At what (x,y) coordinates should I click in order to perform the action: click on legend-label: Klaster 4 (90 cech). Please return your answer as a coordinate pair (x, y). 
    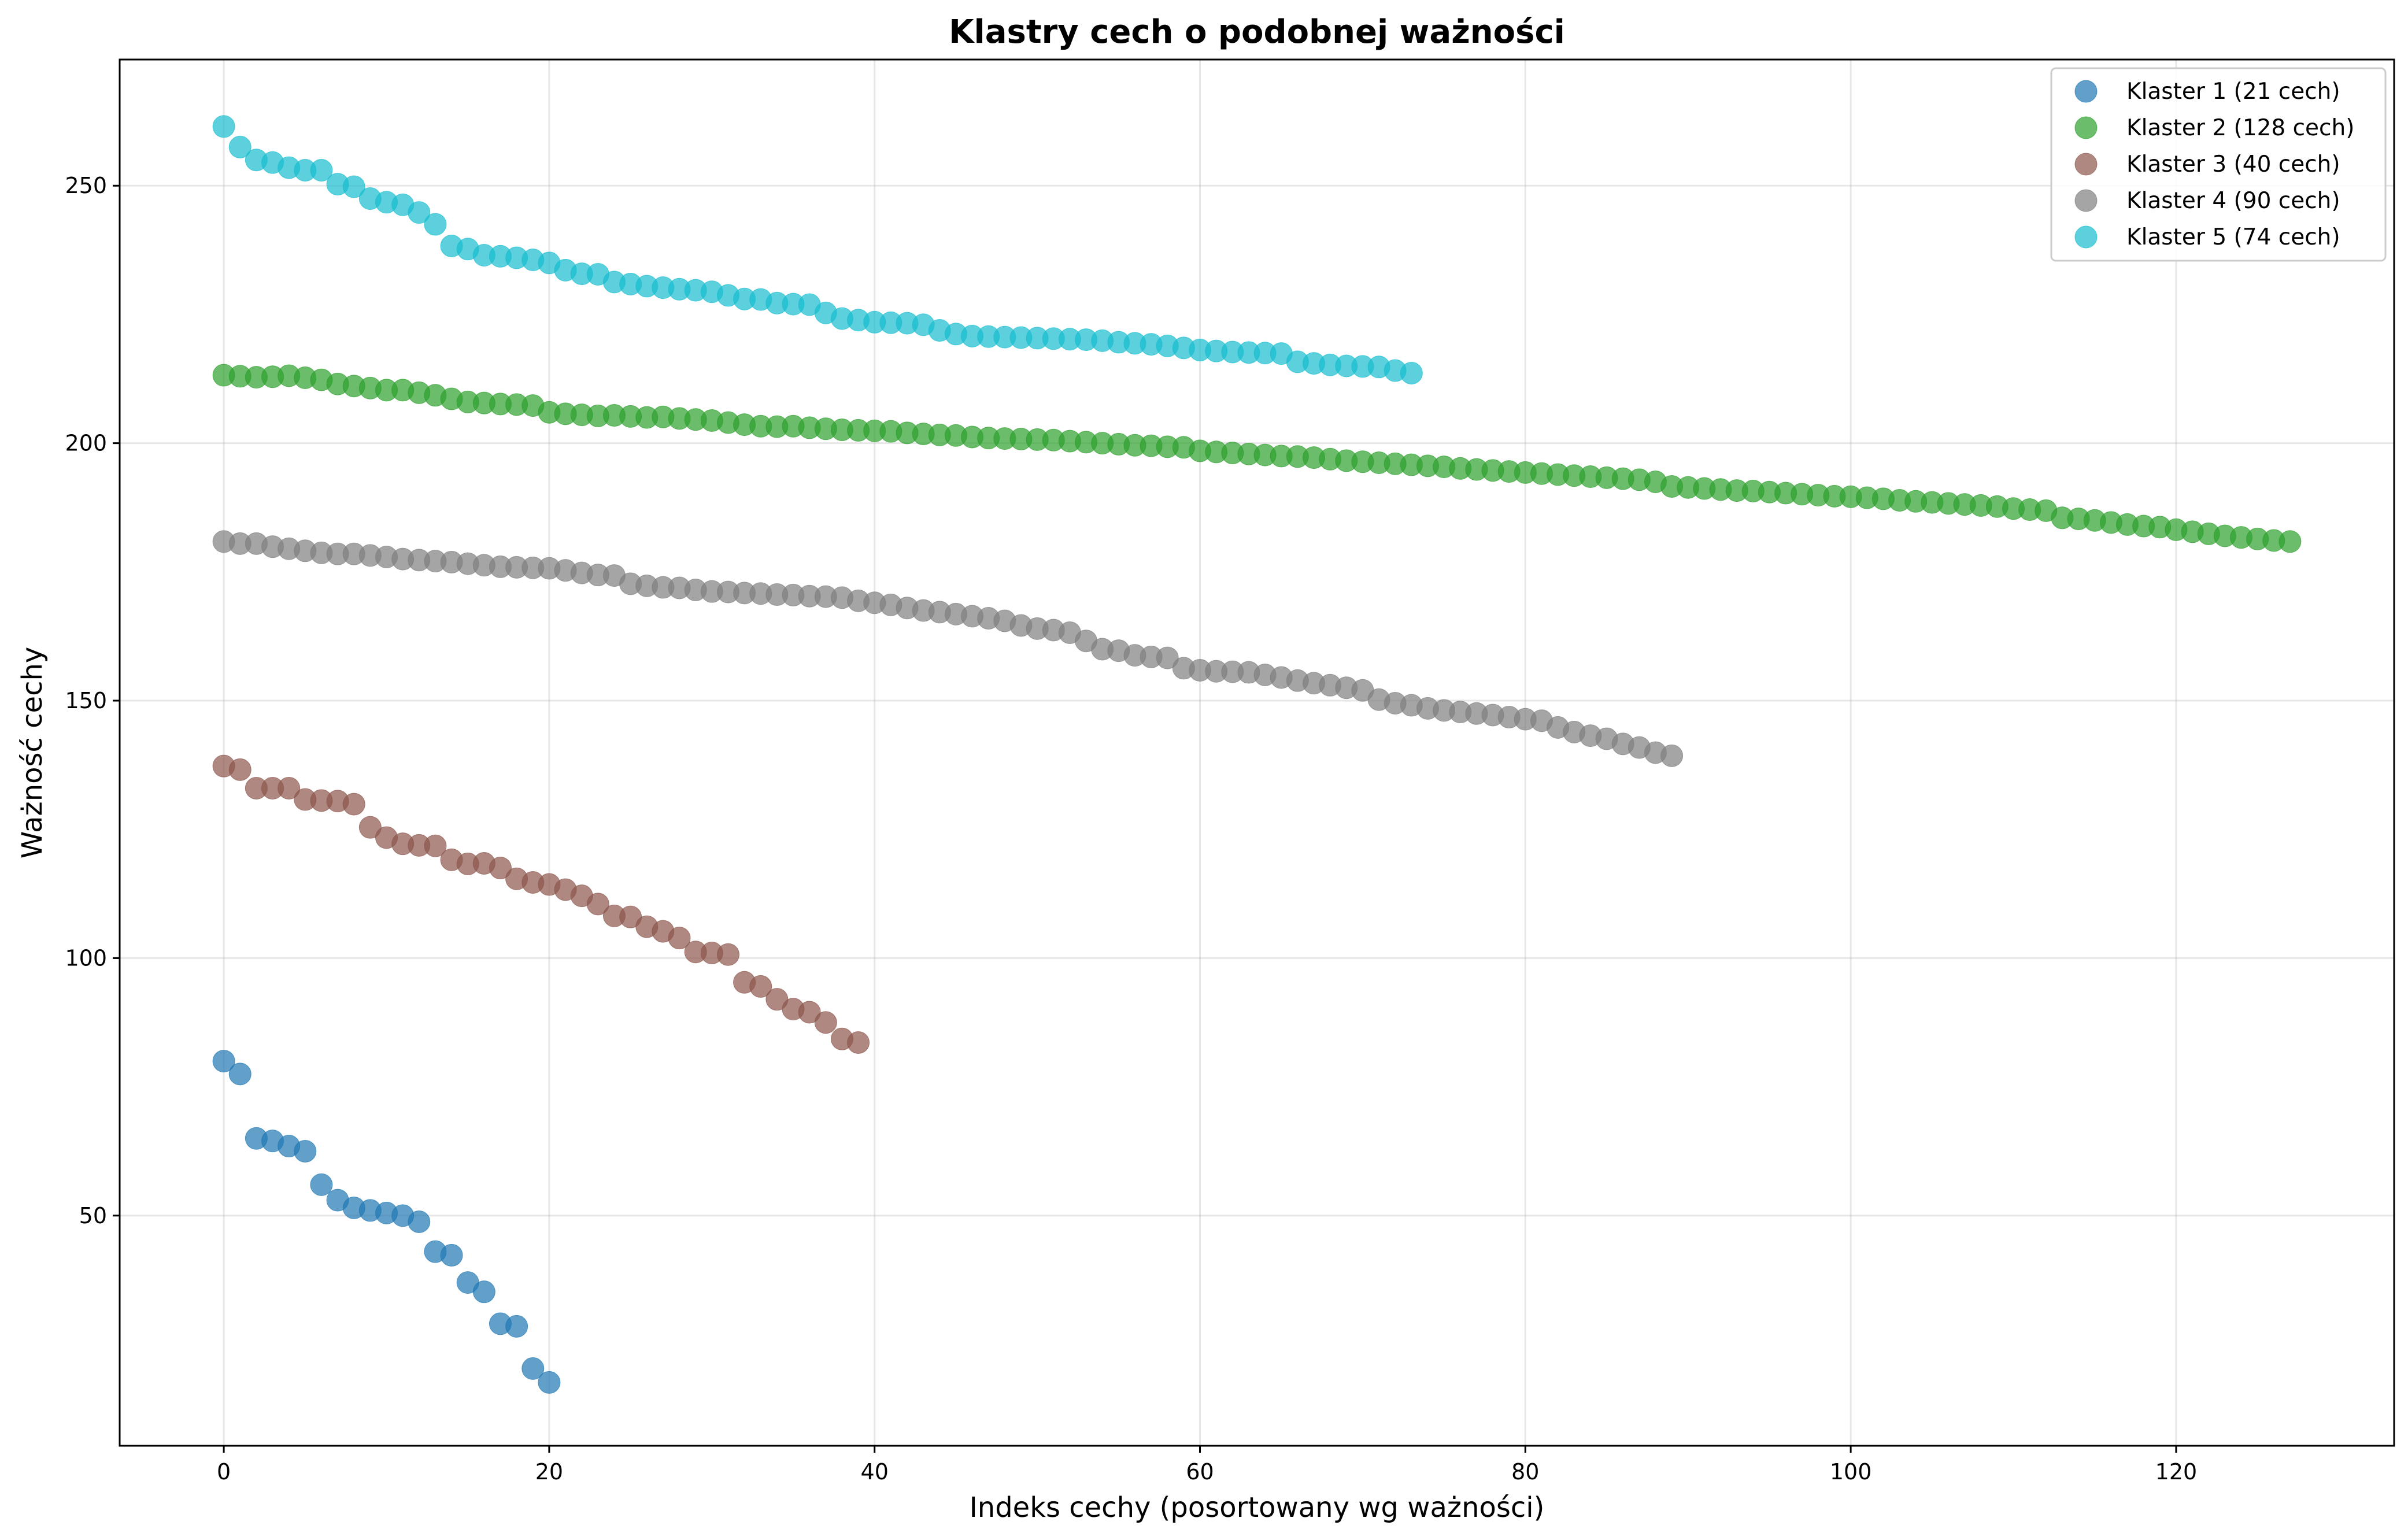
    Looking at the image, I should click on (2233, 201).